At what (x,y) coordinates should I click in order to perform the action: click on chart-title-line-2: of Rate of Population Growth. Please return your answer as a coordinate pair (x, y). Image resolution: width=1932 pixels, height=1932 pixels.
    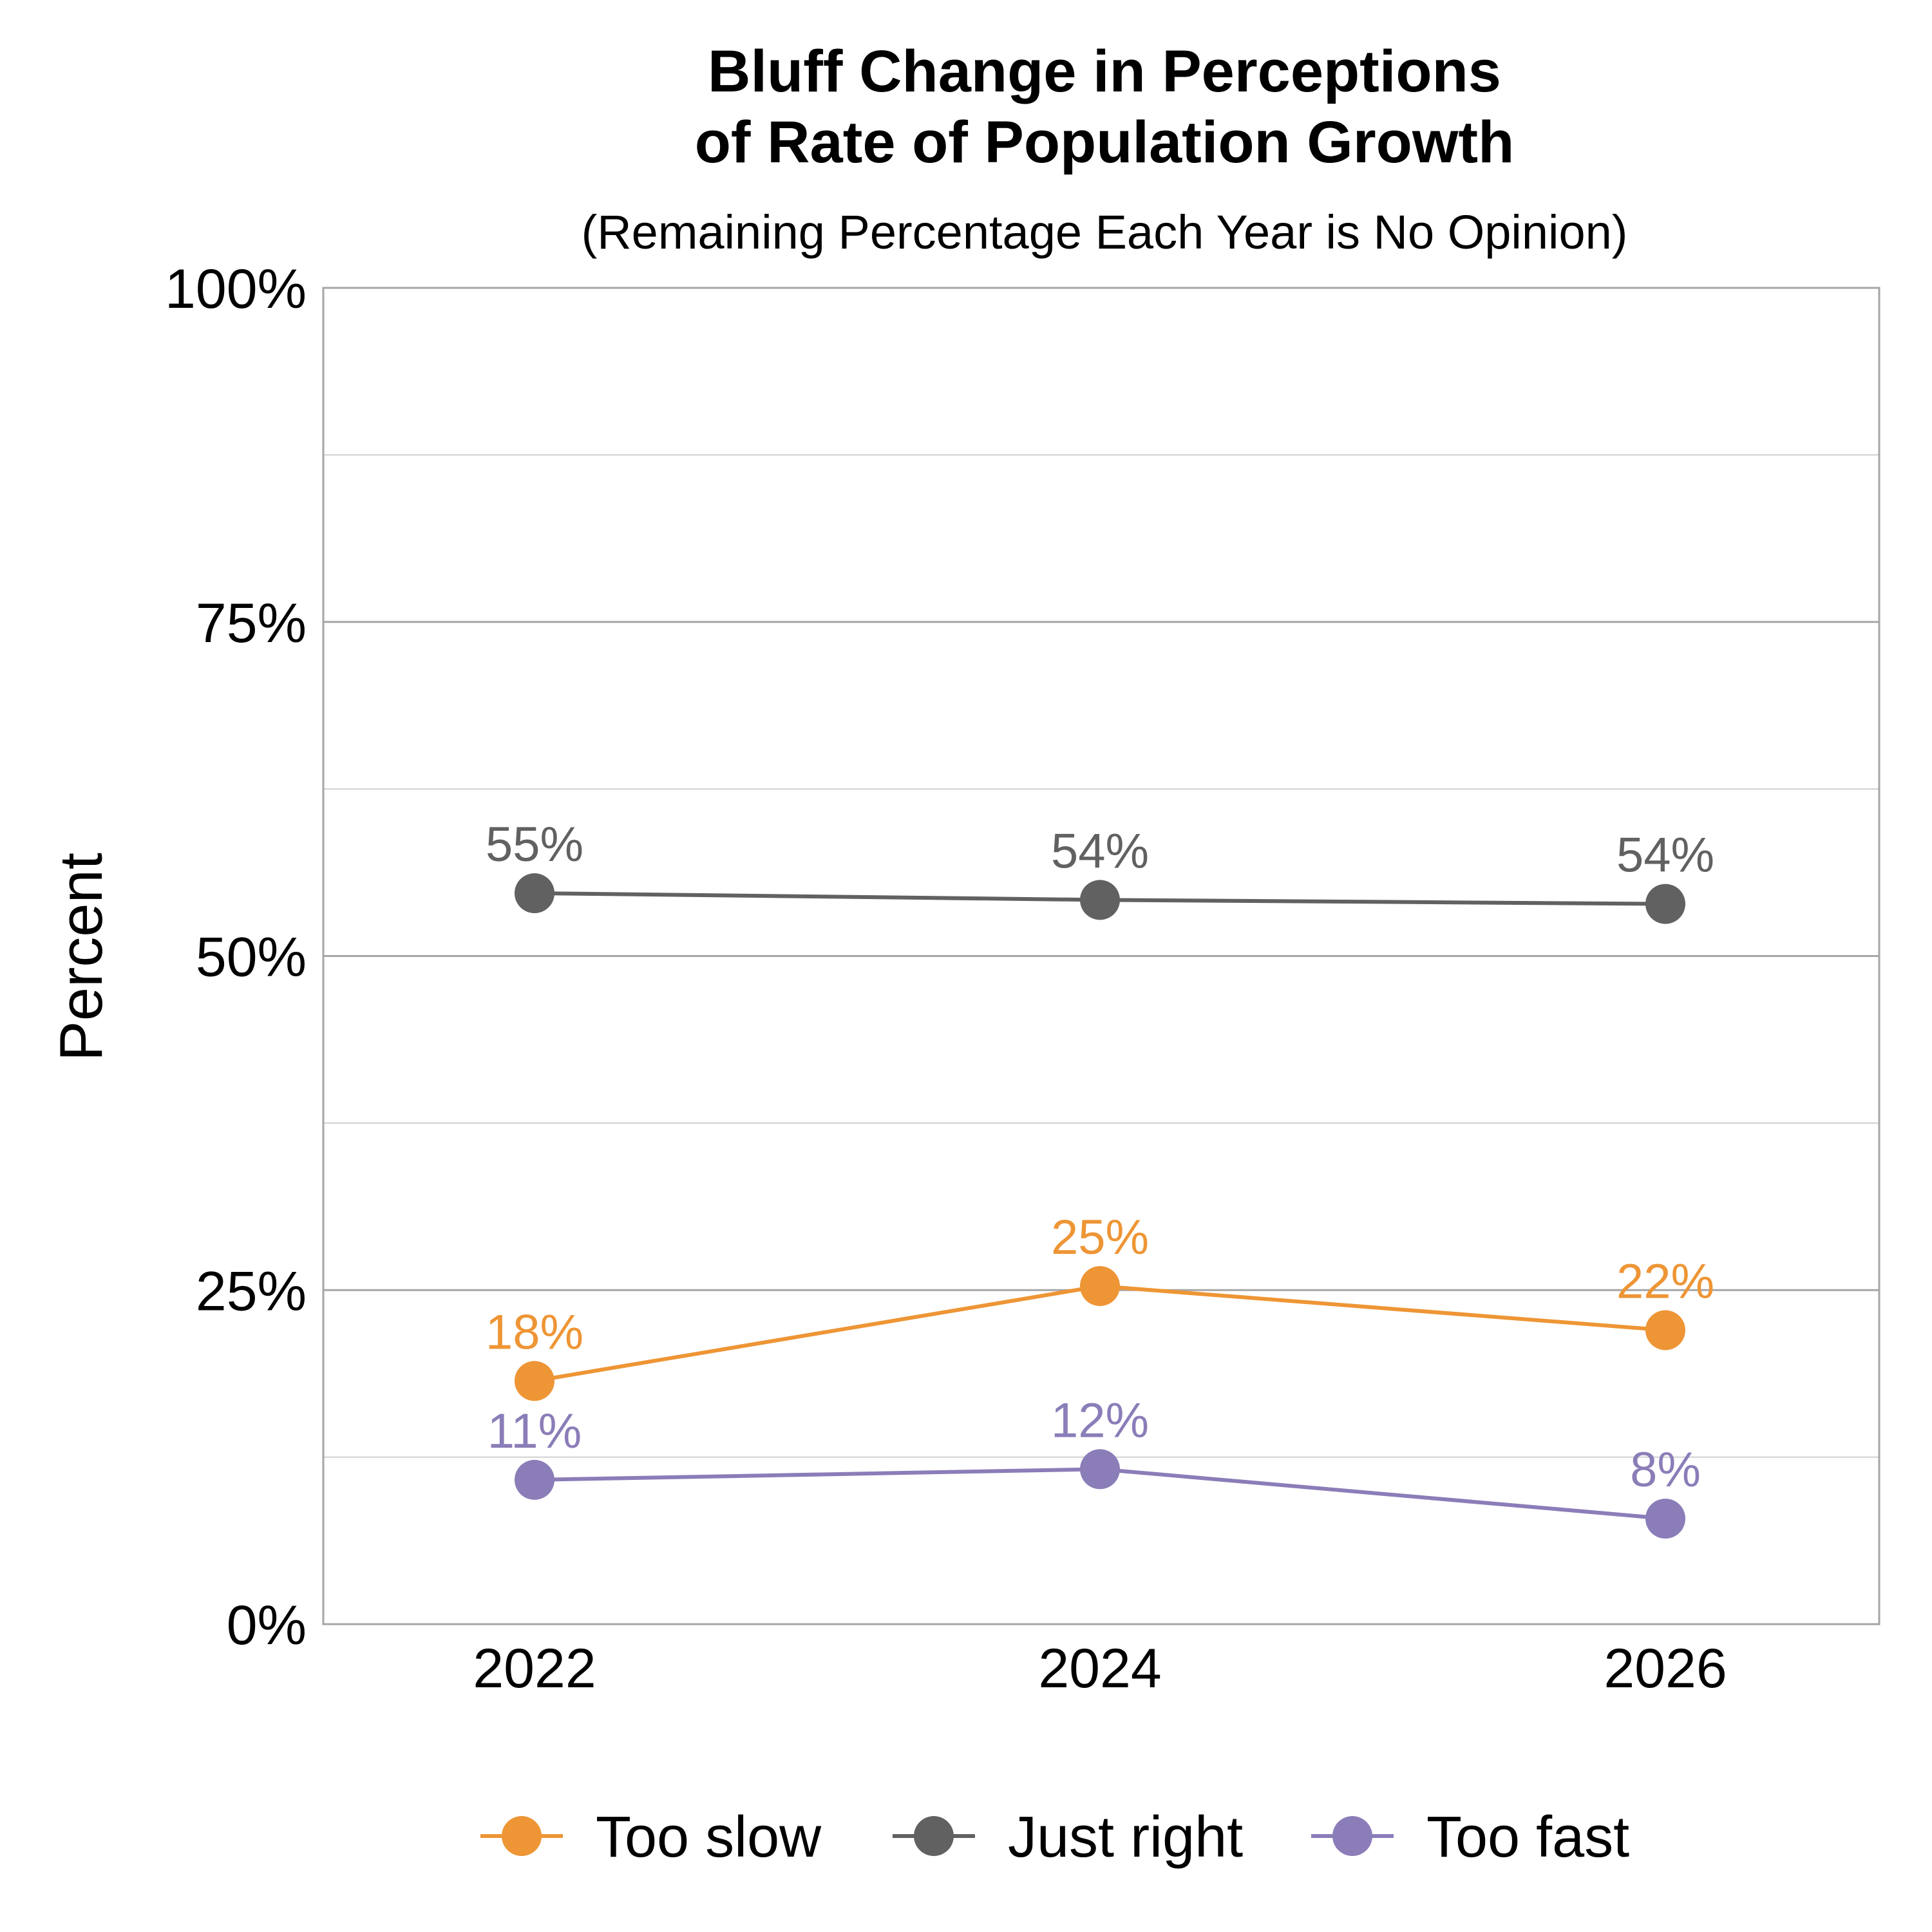
    Looking at the image, I should click on (1105, 142).